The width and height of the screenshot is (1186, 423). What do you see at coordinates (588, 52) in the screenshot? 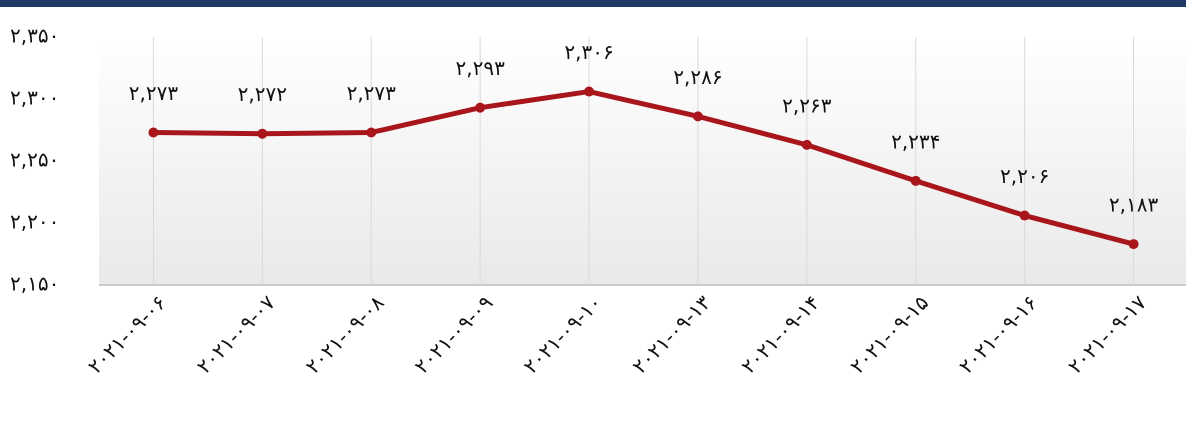
I see `data-label: ۲,۳۰۶` at bounding box center [588, 52].